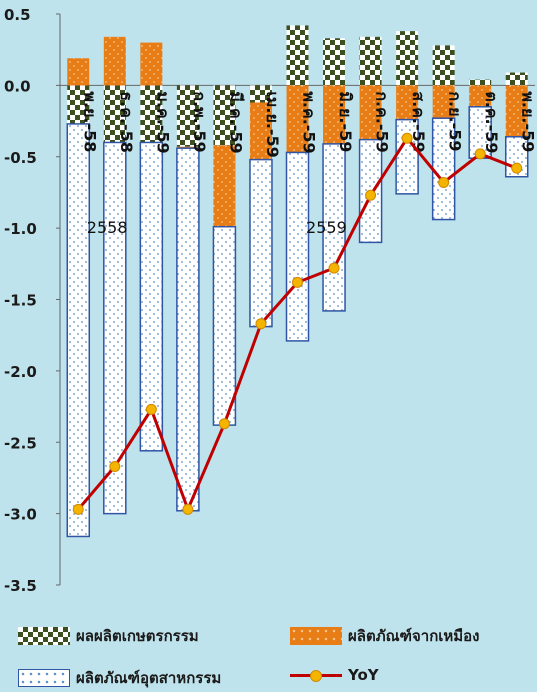 This screenshot has width=537, height=692. What do you see at coordinates (199, 121) in the screenshot?
I see `x-category-label: ก.พ.-59` at bounding box center [199, 121].